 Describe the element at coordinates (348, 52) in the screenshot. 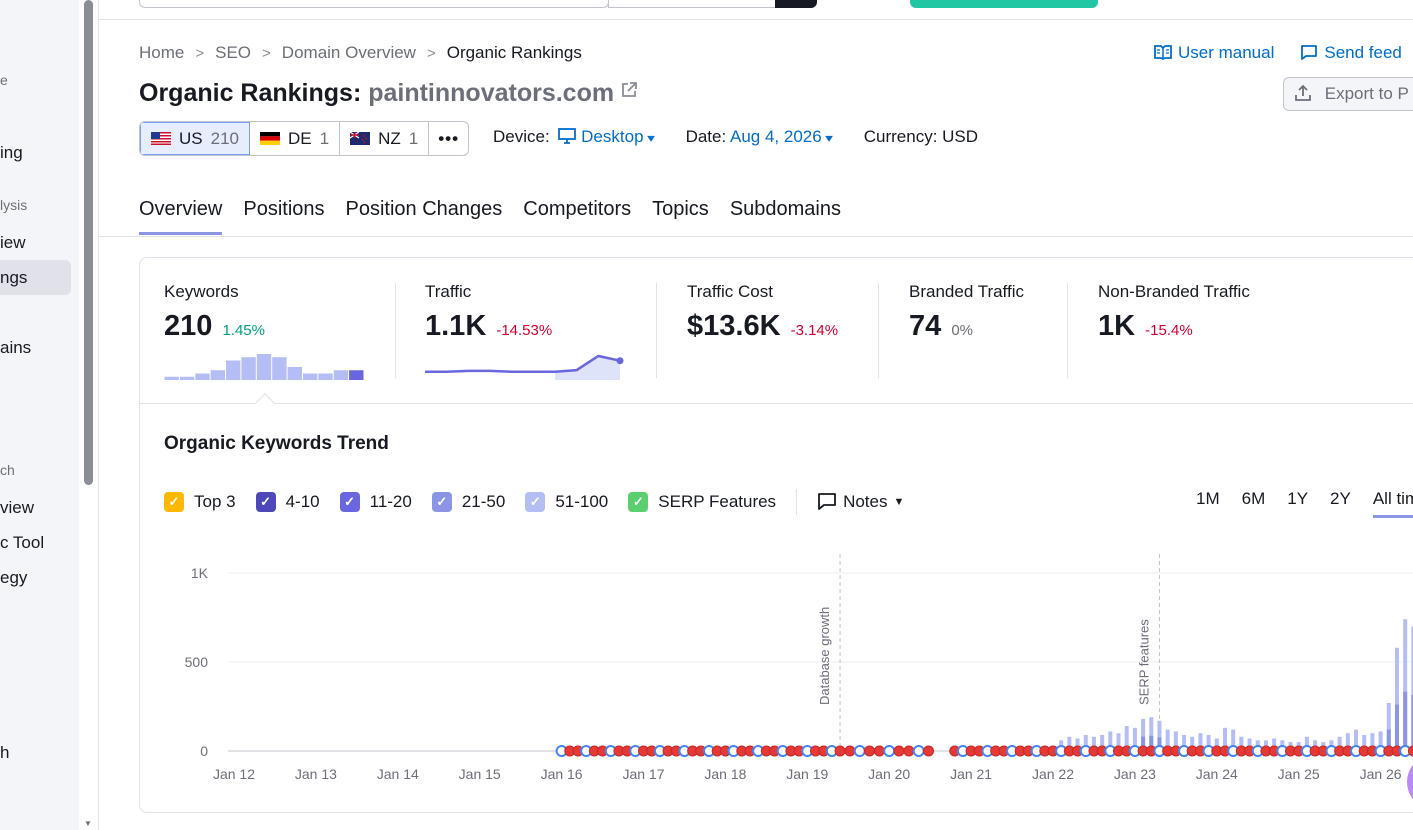

I see `breadcrumb-domain-overview: Domain Overview` at that location.